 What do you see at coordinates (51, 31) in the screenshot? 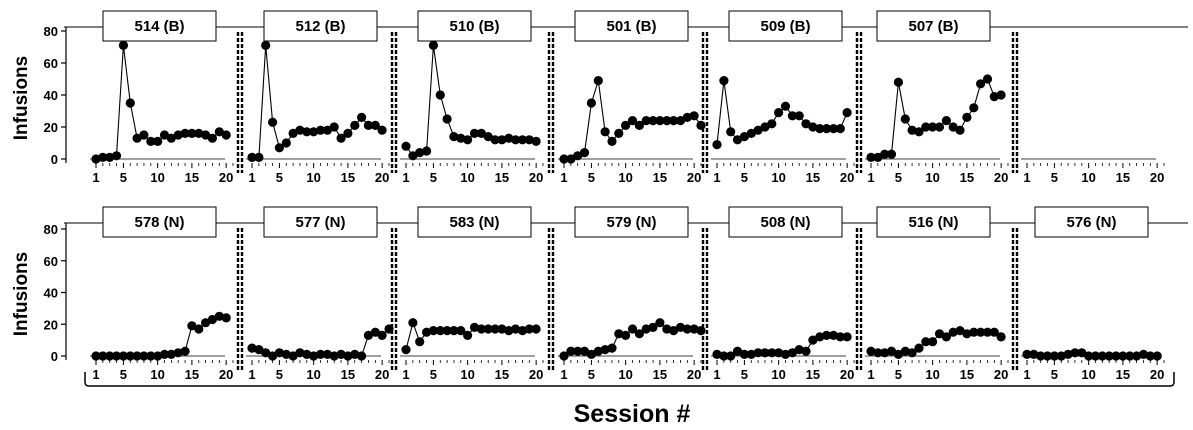
I see `y-tick-label: 80` at bounding box center [51, 31].